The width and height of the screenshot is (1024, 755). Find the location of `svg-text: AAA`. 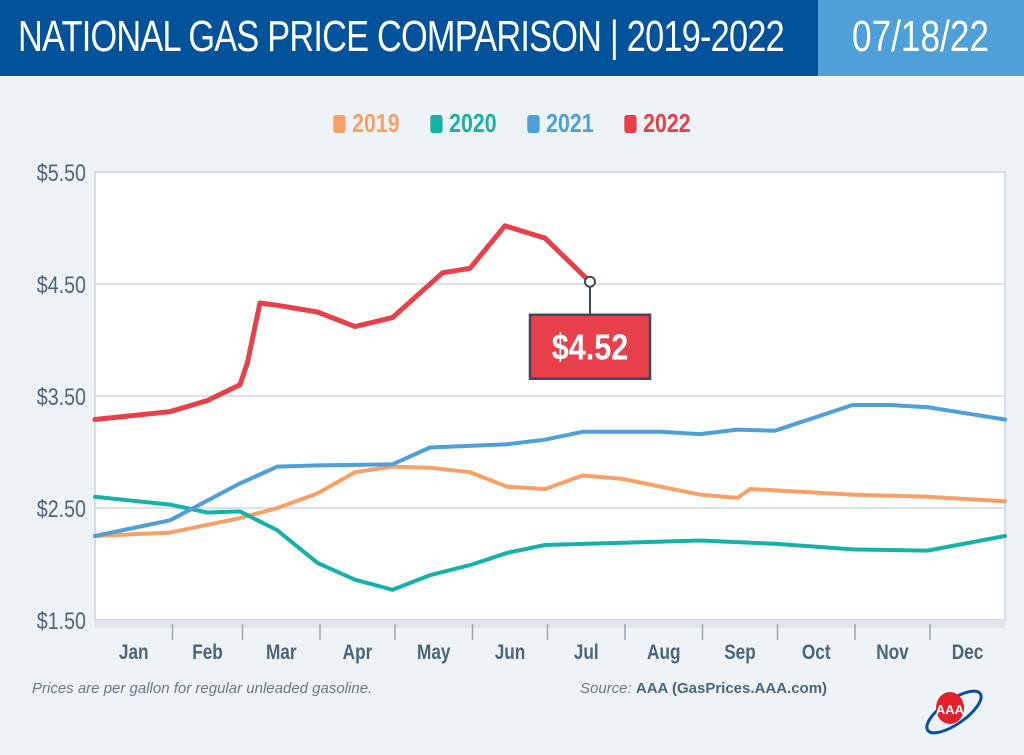

svg-text: AAA is located at coordinates (950, 709).